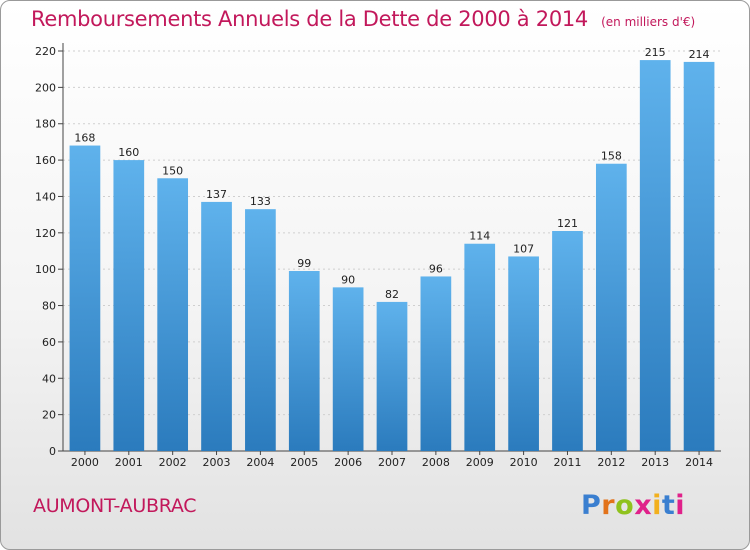 This screenshot has width=750, height=550. I want to click on bar-2014, so click(699, 256).